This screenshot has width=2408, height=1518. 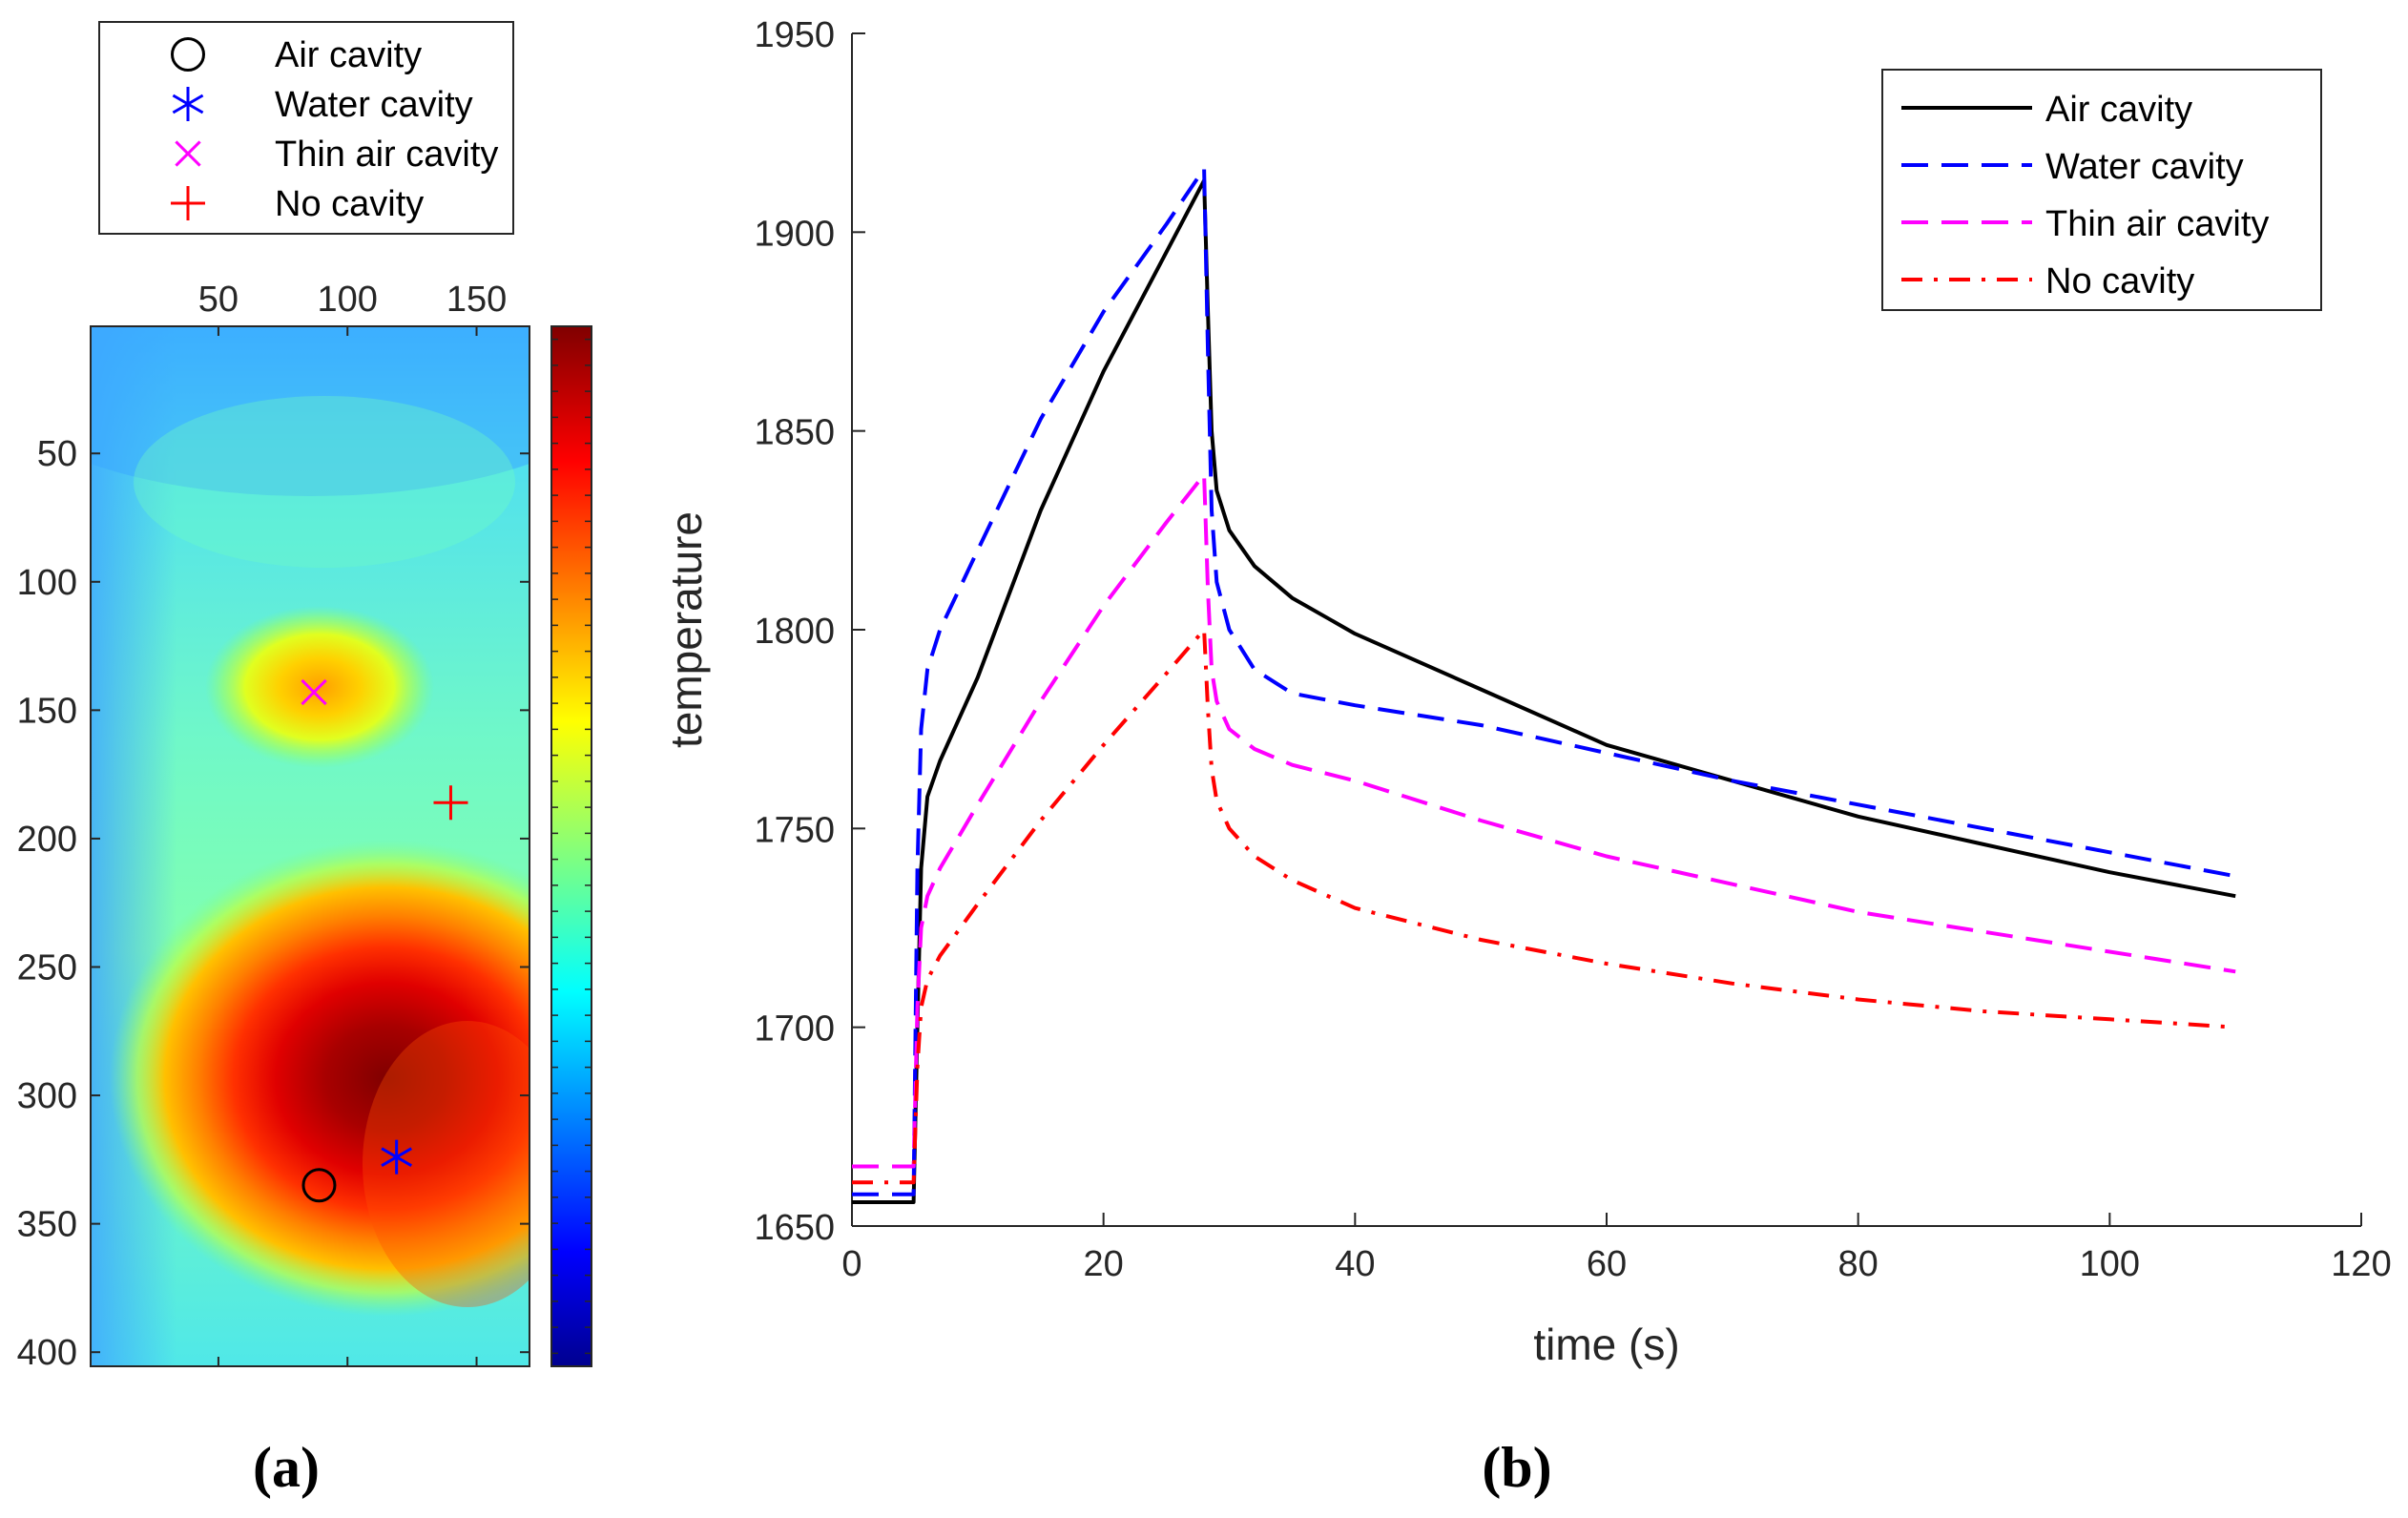 I want to click on legend-a-marker-plus-icon, so click(x=188, y=203).